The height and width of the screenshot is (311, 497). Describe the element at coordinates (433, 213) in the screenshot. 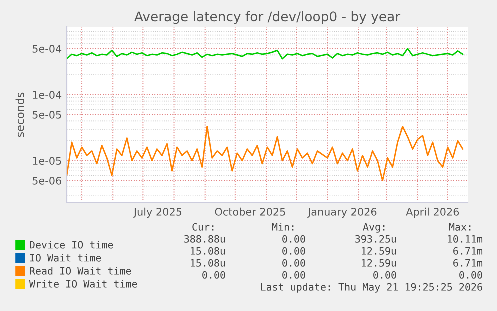

I see `x-tick-label: April 2026` at that location.